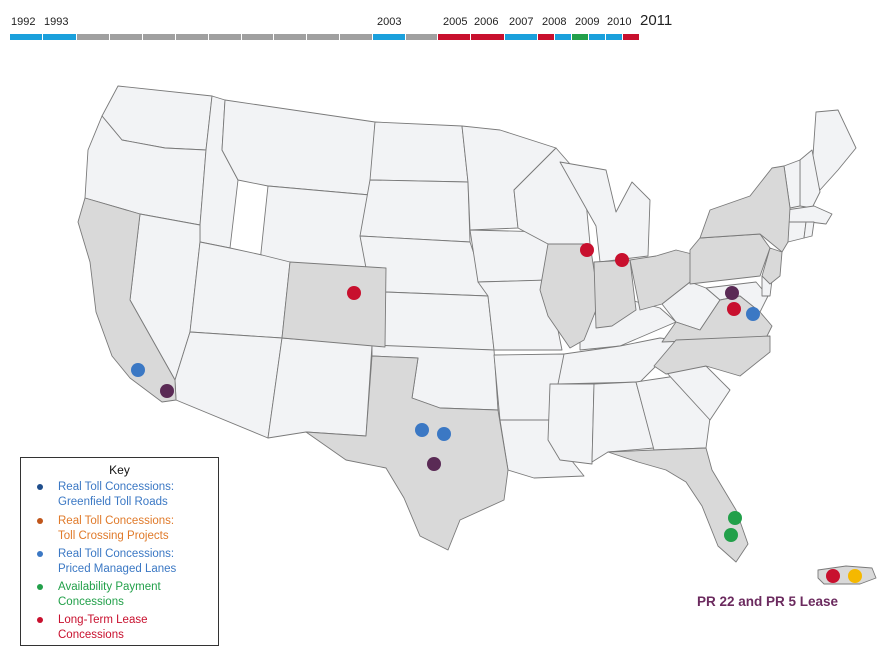  I want to click on timeline-year: 2006, so click(486, 22).